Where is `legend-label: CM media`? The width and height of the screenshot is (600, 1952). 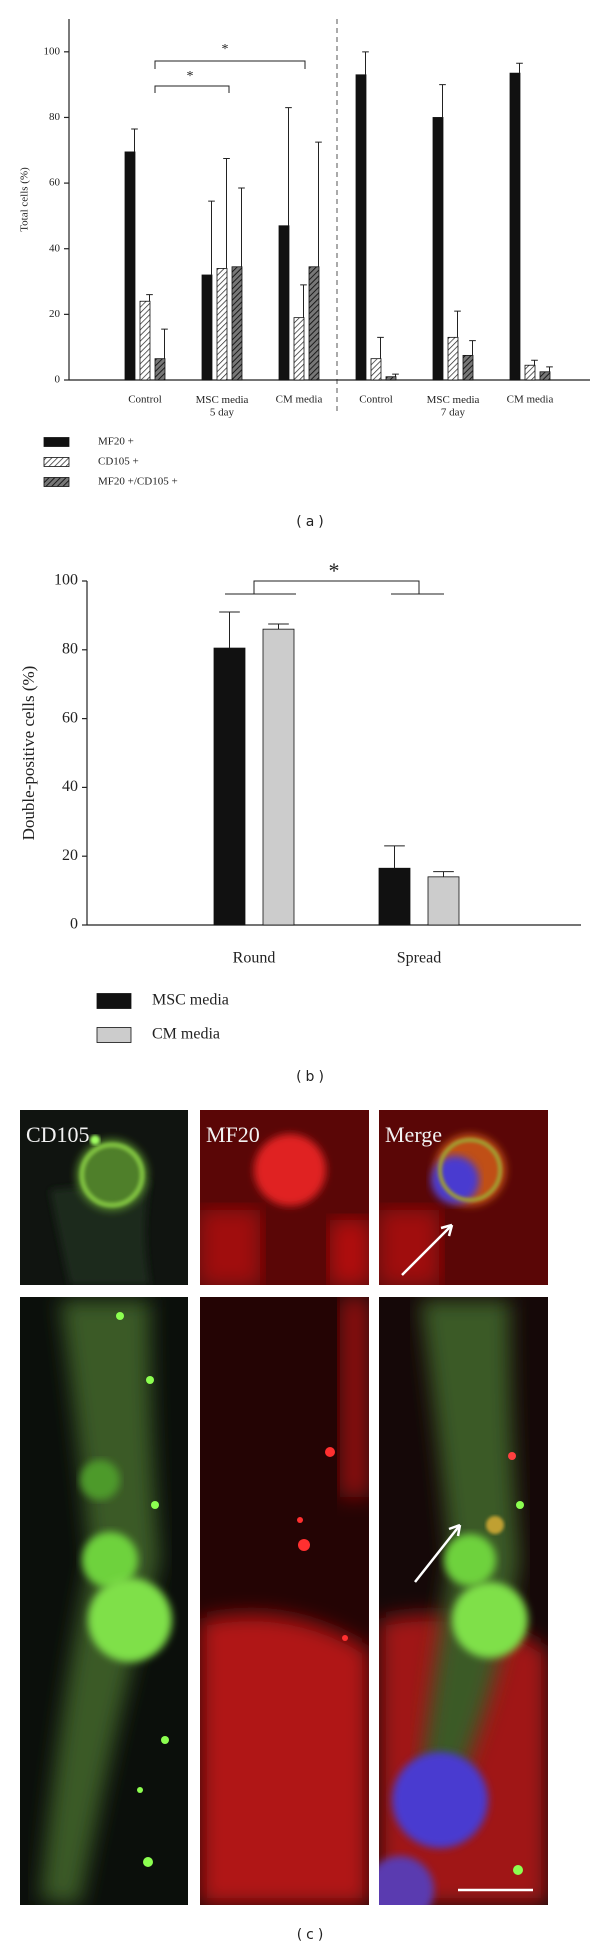
legend-label: CM media is located at coordinates (186, 1034).